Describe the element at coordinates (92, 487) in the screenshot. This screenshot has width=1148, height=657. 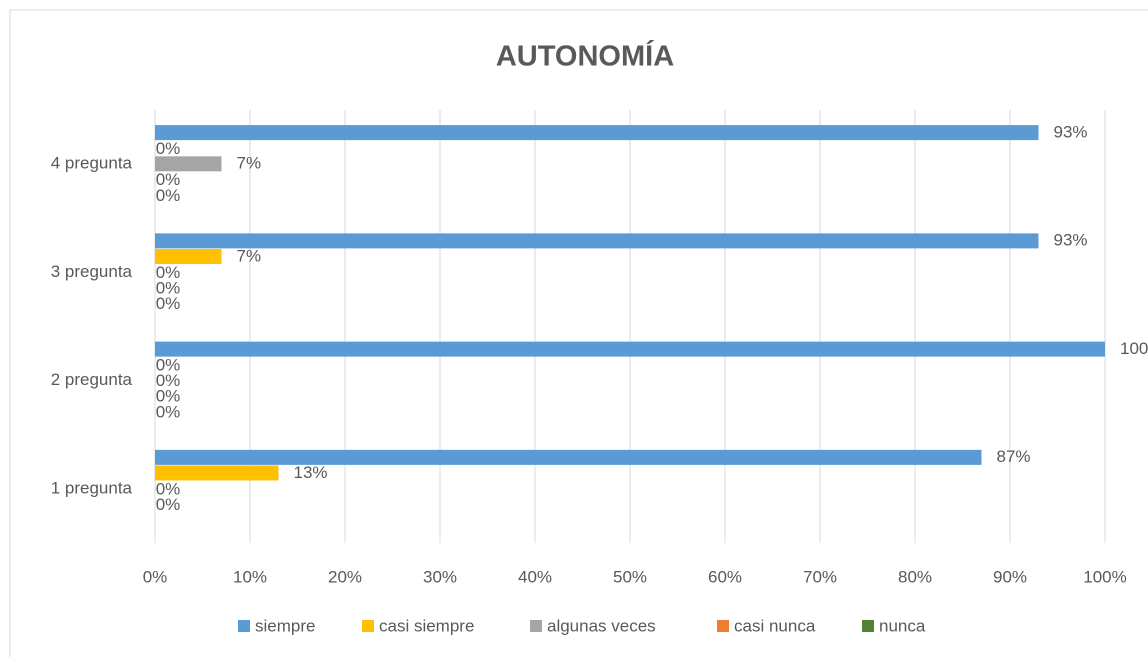
I see `y-tick-label: 1 pregunta` at that location.